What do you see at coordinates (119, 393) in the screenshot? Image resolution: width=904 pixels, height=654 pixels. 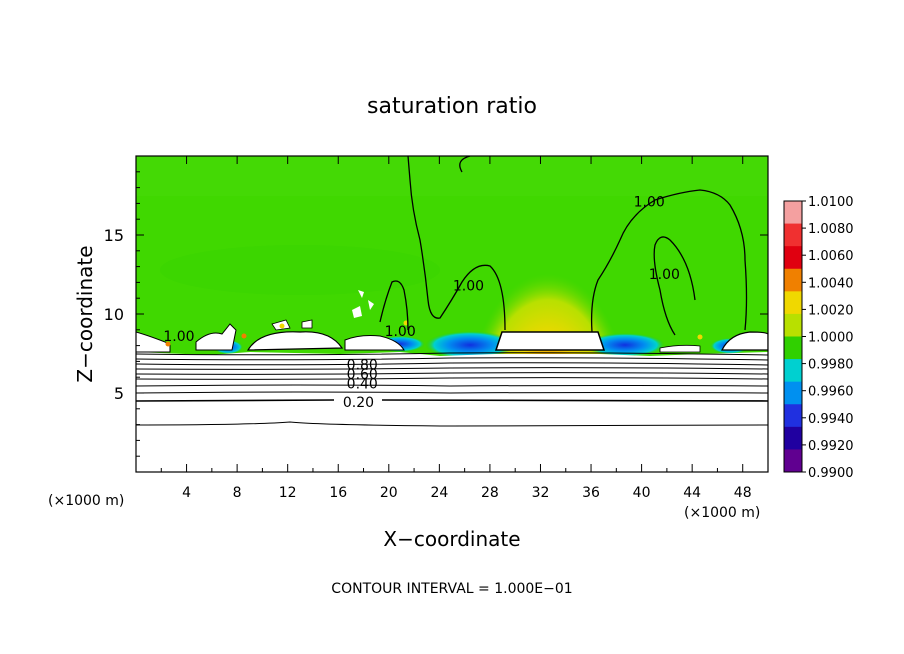 I see `y-tick-label: 5` at bounding box center [119, 393].